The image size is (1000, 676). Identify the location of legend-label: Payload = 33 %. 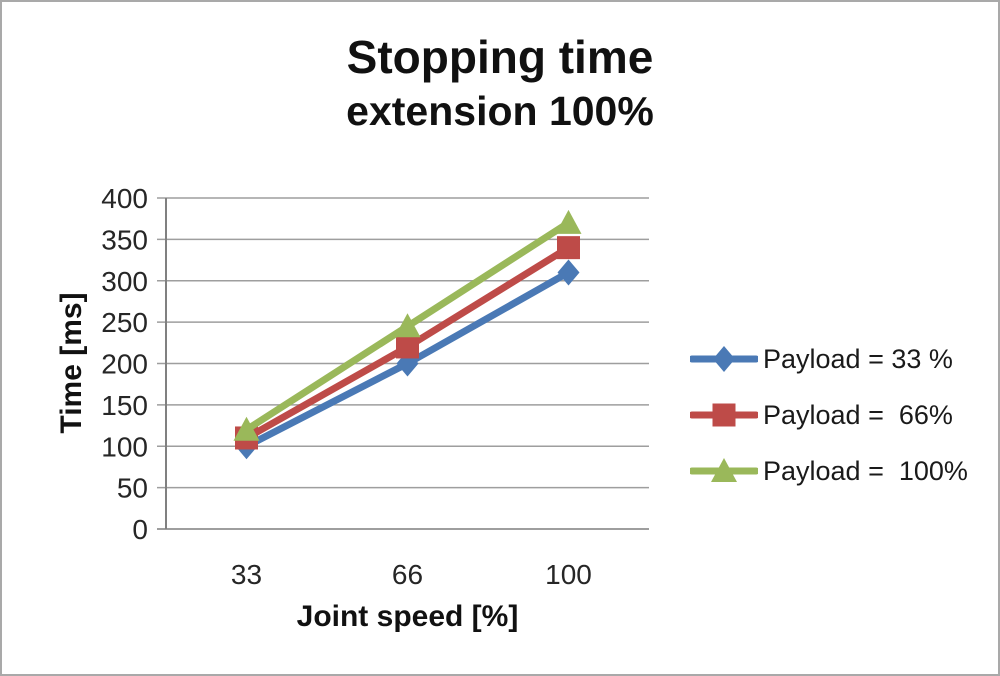
(858, 358).